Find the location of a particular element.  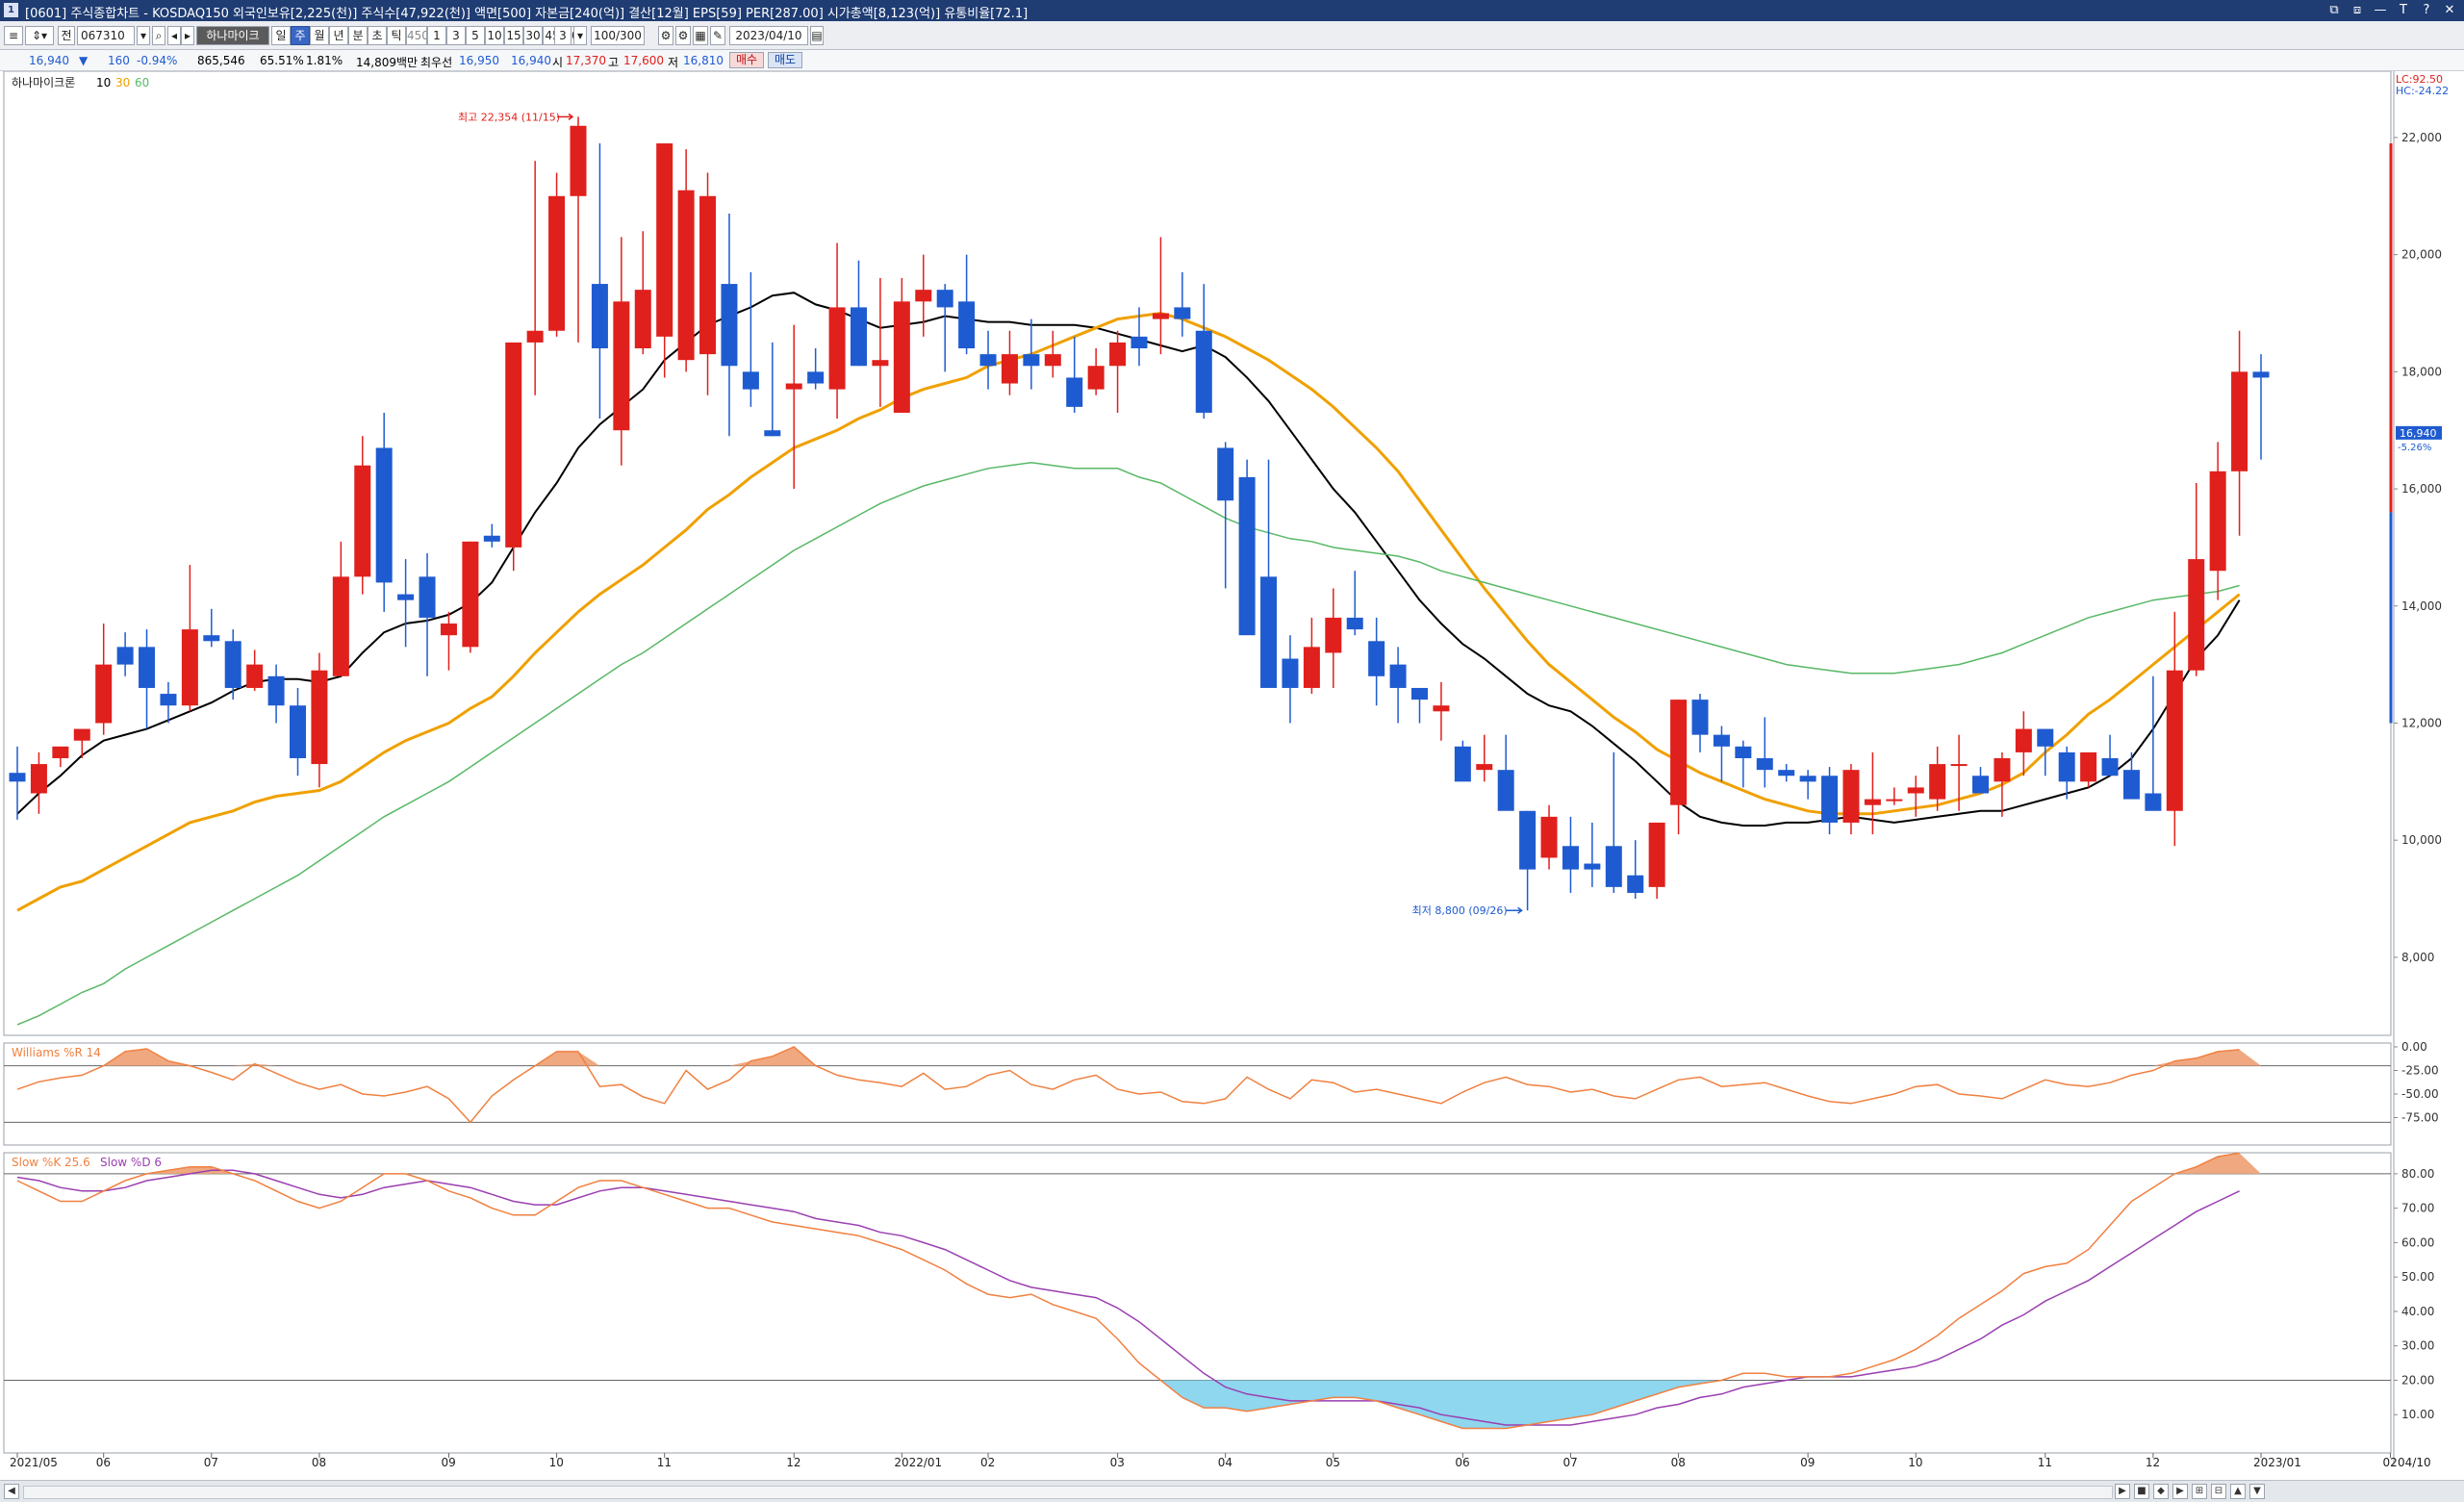

zoom-in-icon: ⊞ is located at coordinates (2199, 1492).